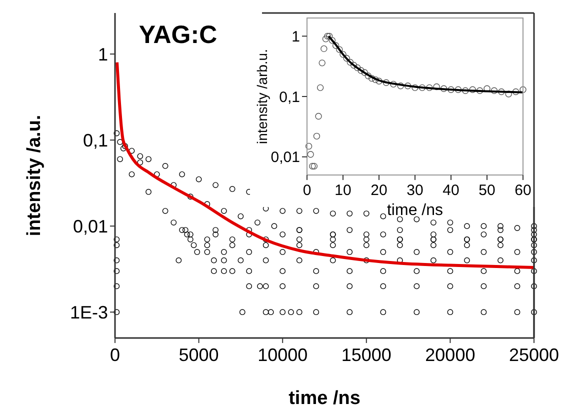 The image size is (564, 408). Describe the element at coordinates (198, 355) in the screenshot. I see `x-tick-label: 5000` at that location.